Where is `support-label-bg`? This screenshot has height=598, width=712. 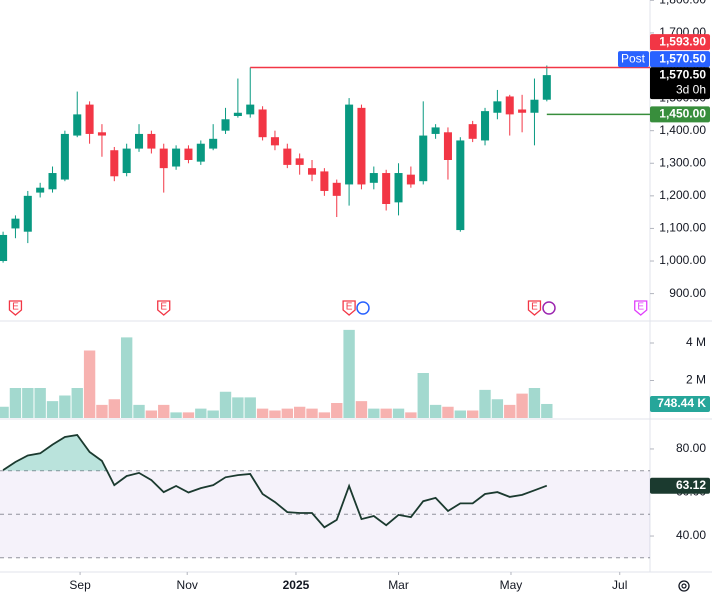 support-label-bg is located at coordinates (680, 114).